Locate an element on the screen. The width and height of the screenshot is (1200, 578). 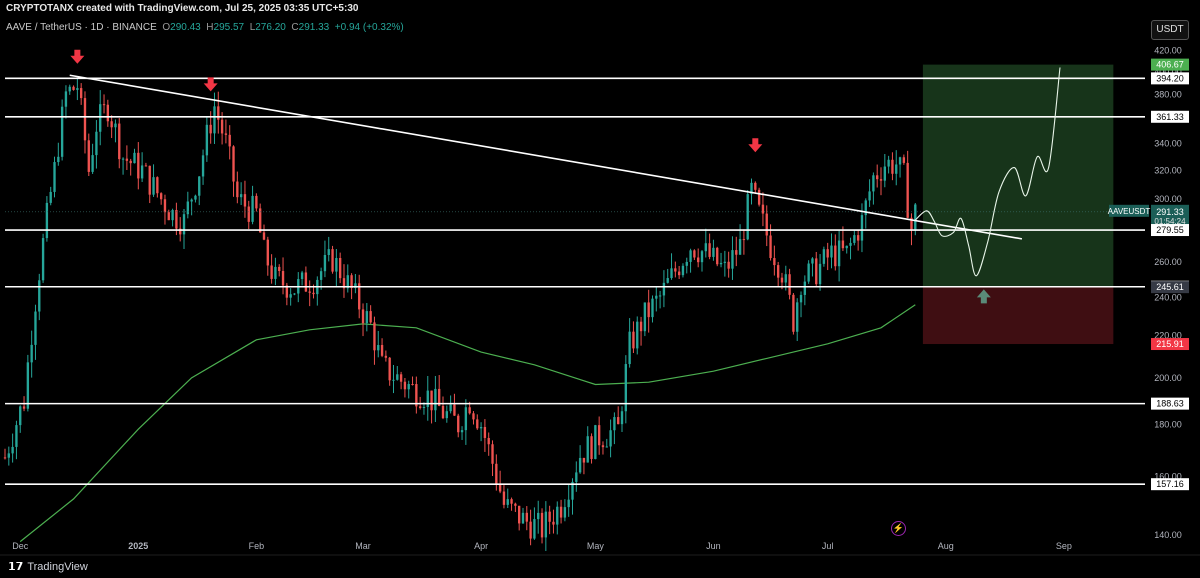
x-tick-label: 2025 is located at coordinates (138, 546).